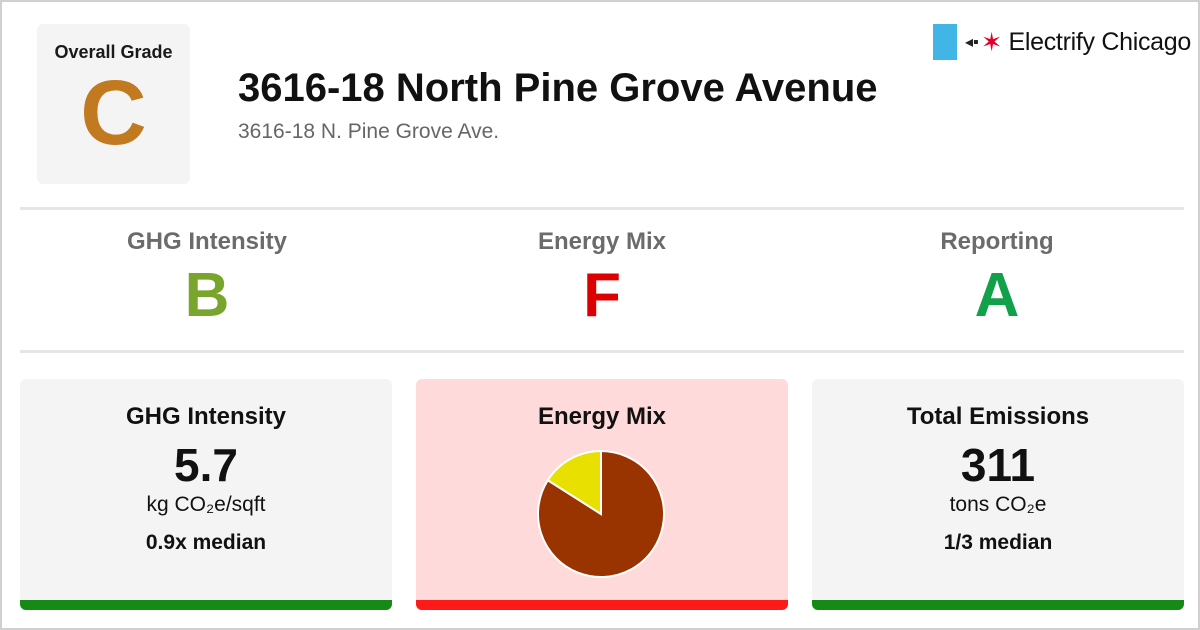  I want to click on card-title: GHG Intensity, so click(206, 416).